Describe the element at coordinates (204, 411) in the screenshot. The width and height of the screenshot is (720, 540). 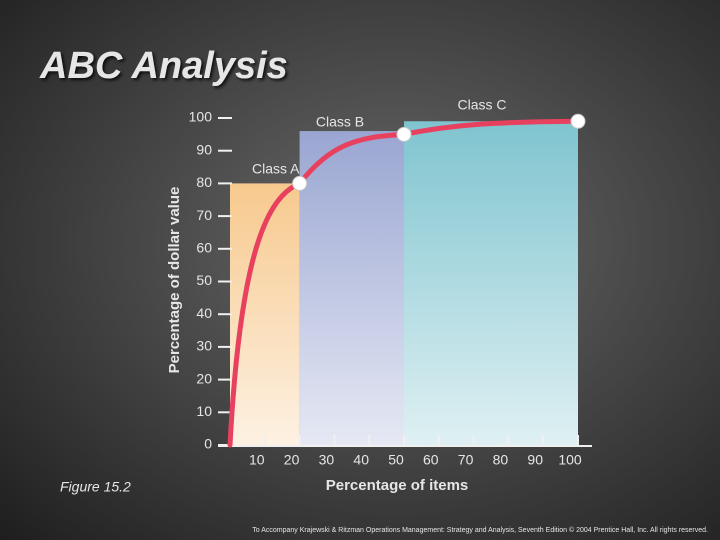
I see `y-tick-label: 10` at that location.